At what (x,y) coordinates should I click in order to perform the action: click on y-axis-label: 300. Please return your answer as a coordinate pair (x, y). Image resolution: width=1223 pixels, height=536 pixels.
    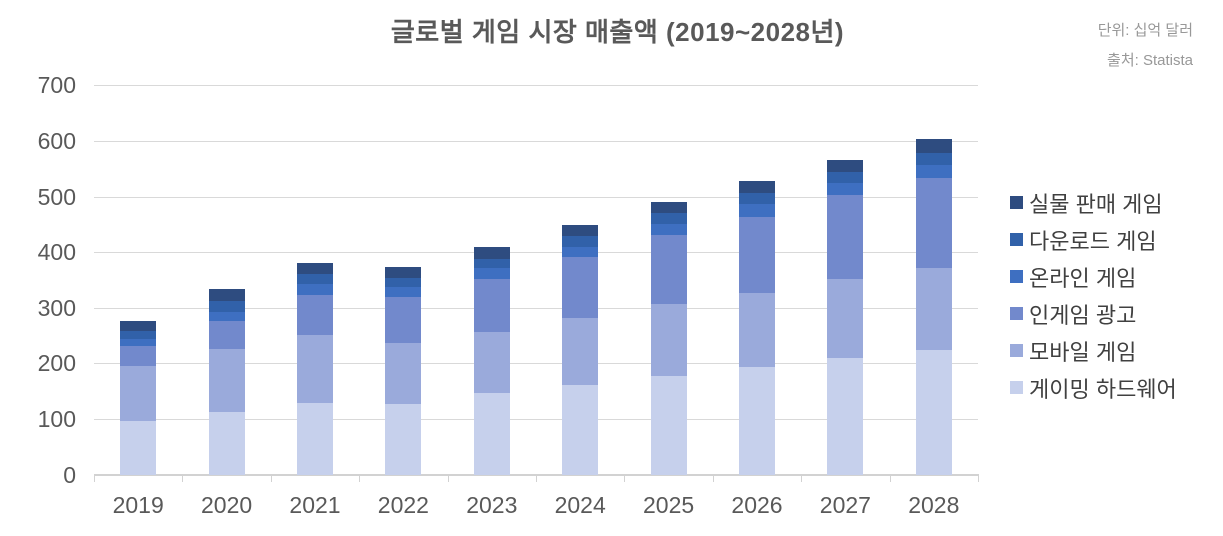
    Looking at the image, I should click on (56, 307).